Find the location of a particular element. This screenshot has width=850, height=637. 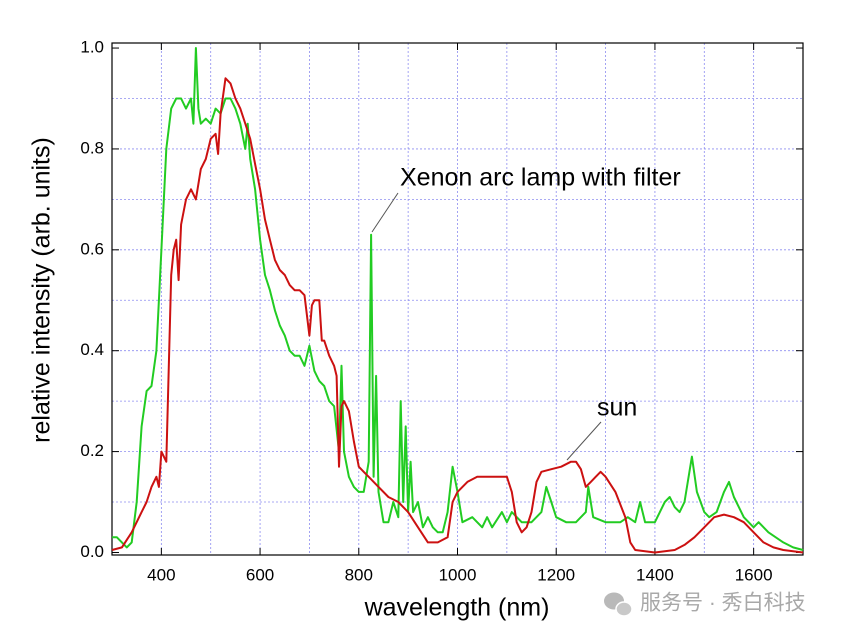

y-tick-label: 0.4 is located at coordinates (92, 349).